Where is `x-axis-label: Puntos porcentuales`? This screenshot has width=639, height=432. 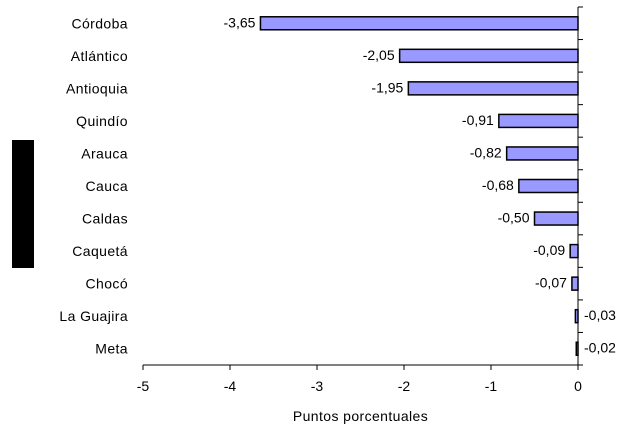
x-axis-label: Puntos porcentuales is located at coordinates (360, 416).